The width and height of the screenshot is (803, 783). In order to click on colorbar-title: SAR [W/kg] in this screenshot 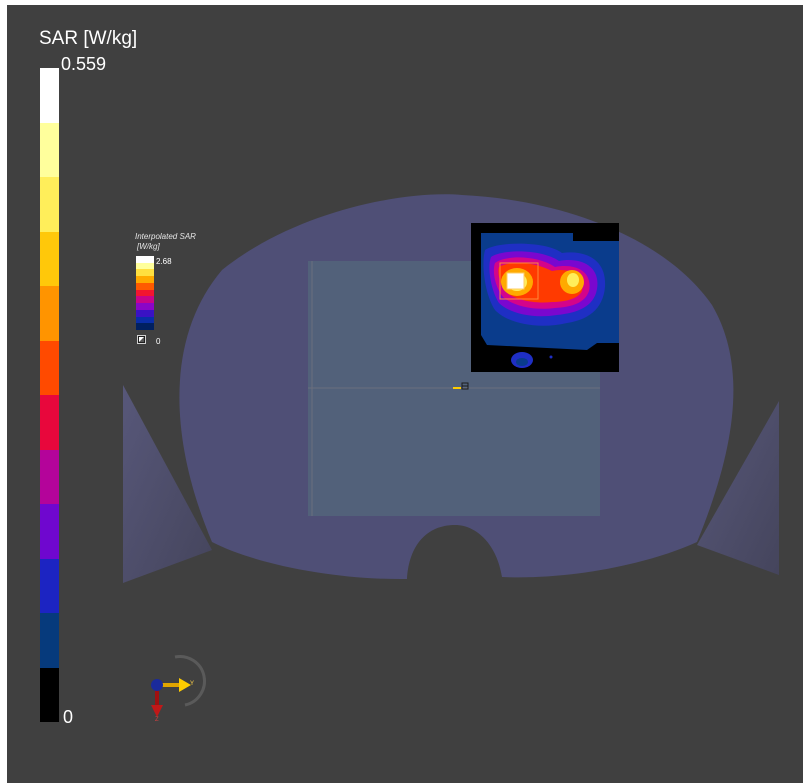, I will do `click(88, 38)`.